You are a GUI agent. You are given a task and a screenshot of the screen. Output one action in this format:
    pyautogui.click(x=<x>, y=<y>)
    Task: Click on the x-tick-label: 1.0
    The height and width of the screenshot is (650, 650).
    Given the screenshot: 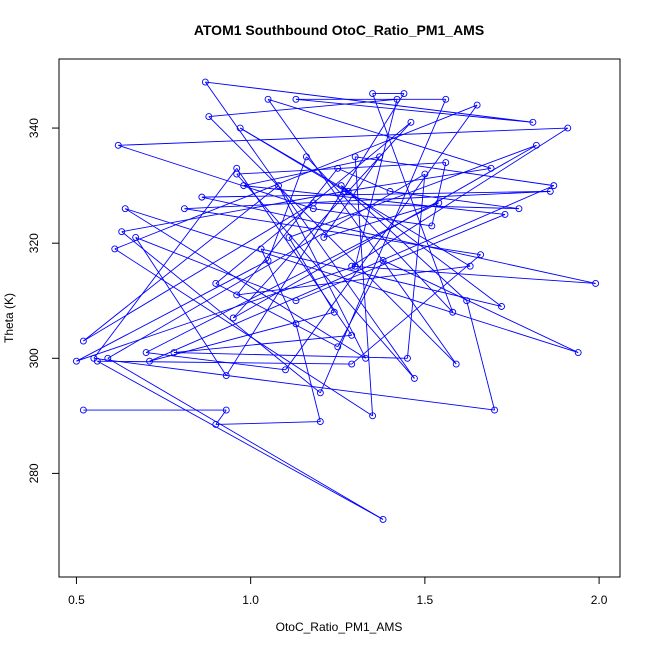 What is the action you would take?
    pyautogui.click(x=250, y=600)
    